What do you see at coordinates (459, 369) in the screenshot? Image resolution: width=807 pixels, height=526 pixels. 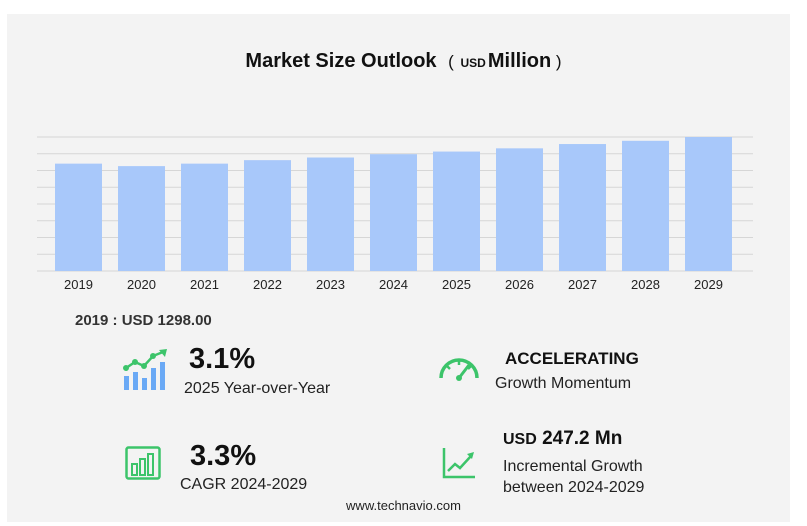 I see `speedometer-icon` at bounding box center [459, 369].